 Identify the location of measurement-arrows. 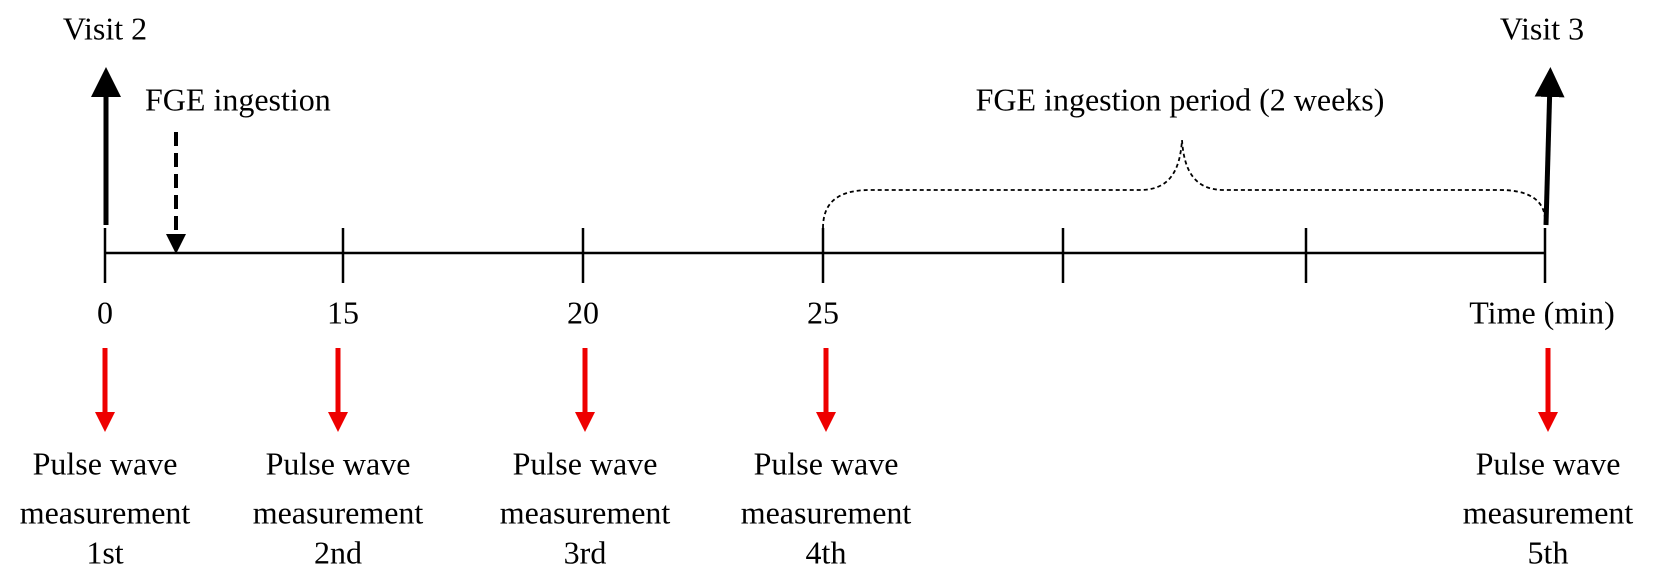
(826, 390).